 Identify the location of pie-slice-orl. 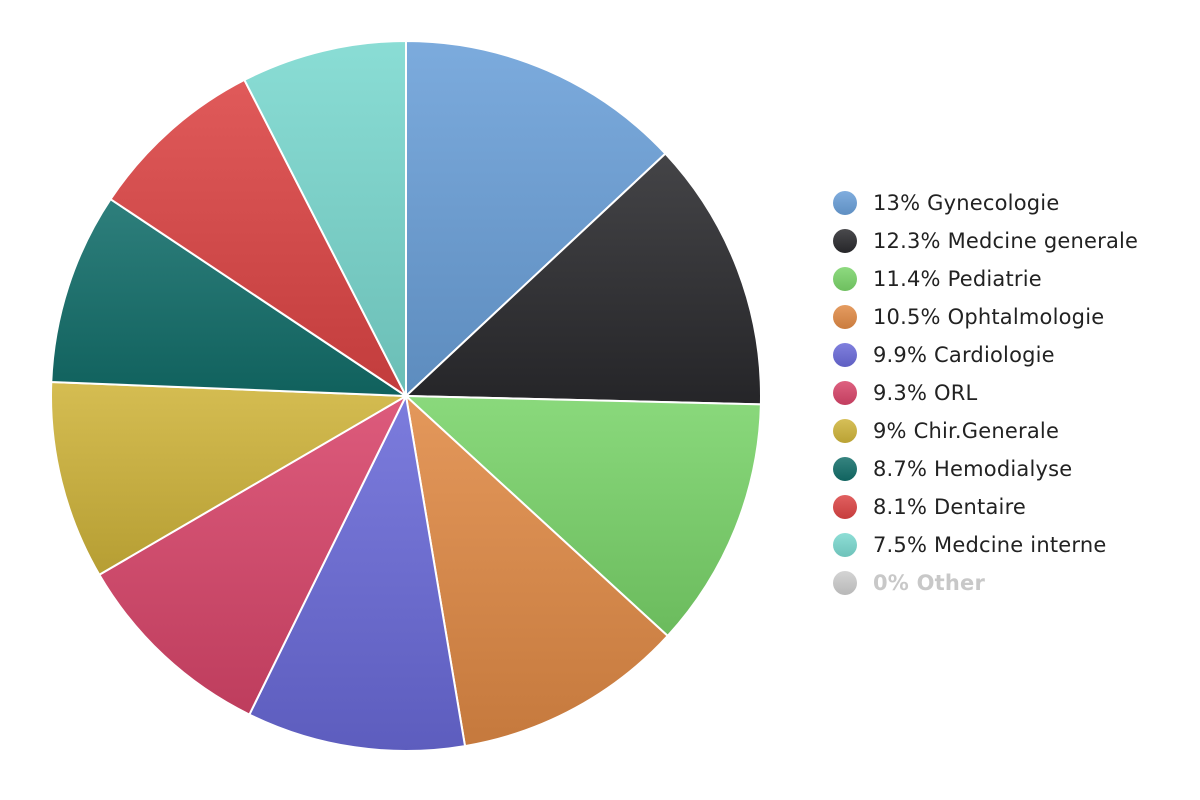
(252, 555).